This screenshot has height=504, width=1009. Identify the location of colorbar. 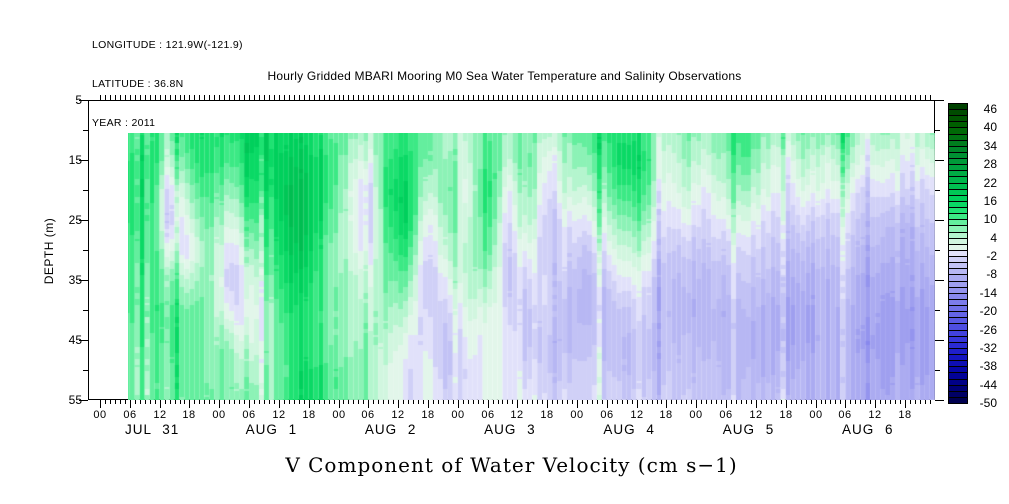
(958, 253).